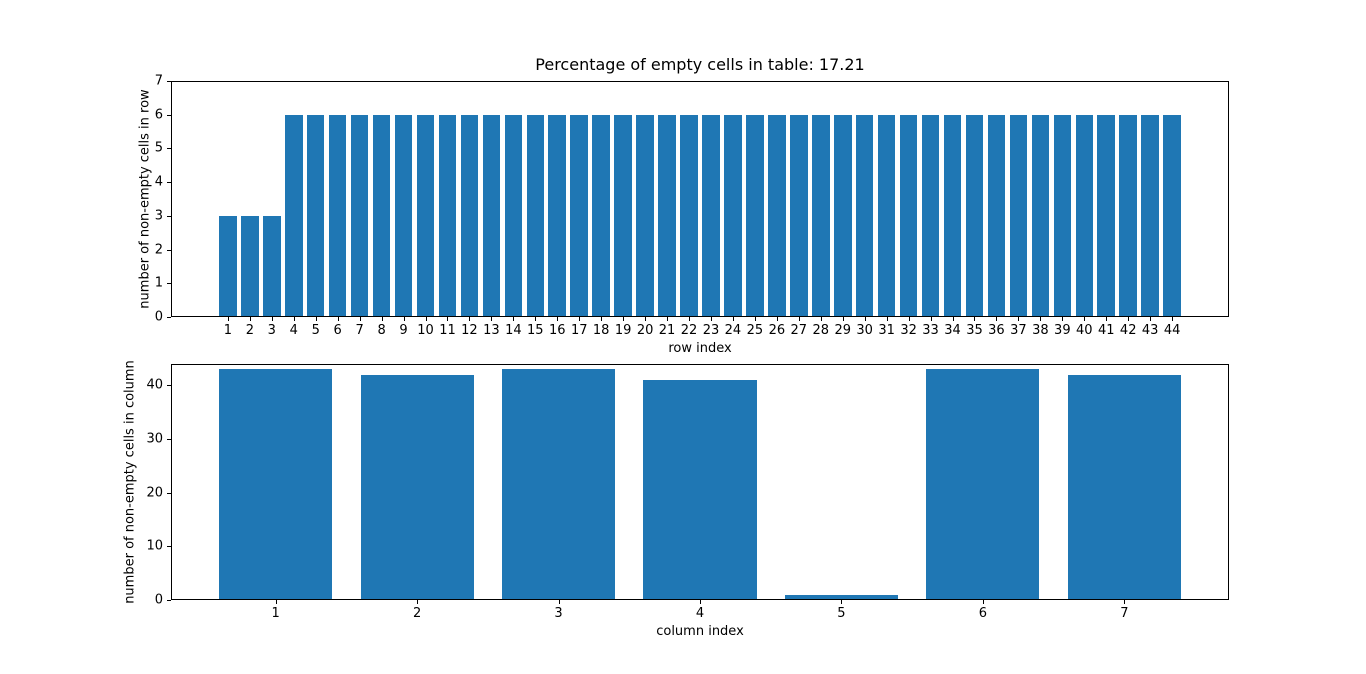 The width and height of the screenshot is (1366, 674). What do you see at coordinates (1040, 330) in the screenshot?
I see `x-tick-label: 38` at bounding box center [1040, 330].